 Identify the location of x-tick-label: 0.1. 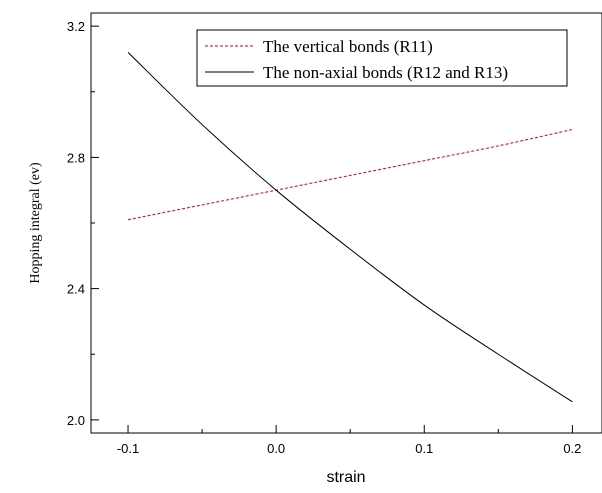
(424, 448).